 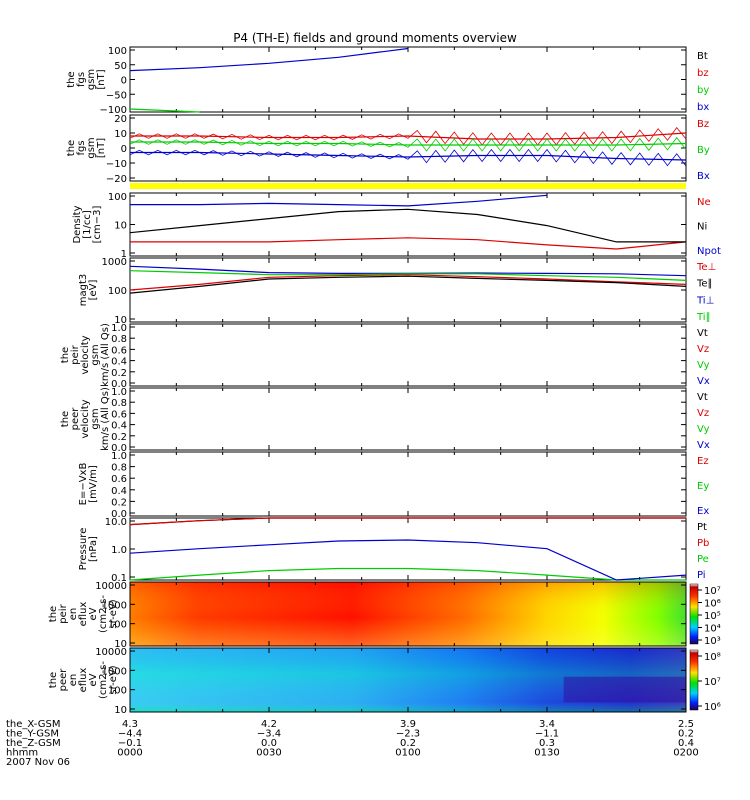 I want to click on y-axis-label: velocity, so click(x=85, y=354).